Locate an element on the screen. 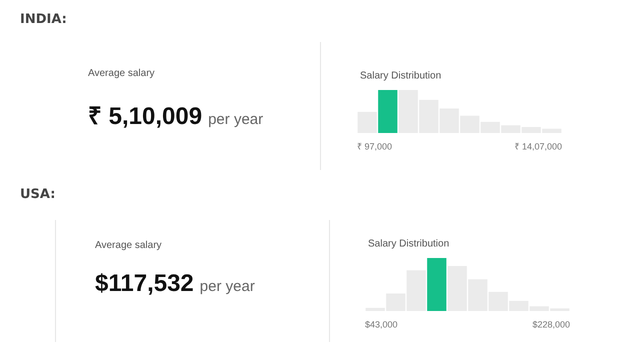 The height and width of the screenshot is (344, 628). text: ₹ 5,10,009 is located at coordinates (145, 116).